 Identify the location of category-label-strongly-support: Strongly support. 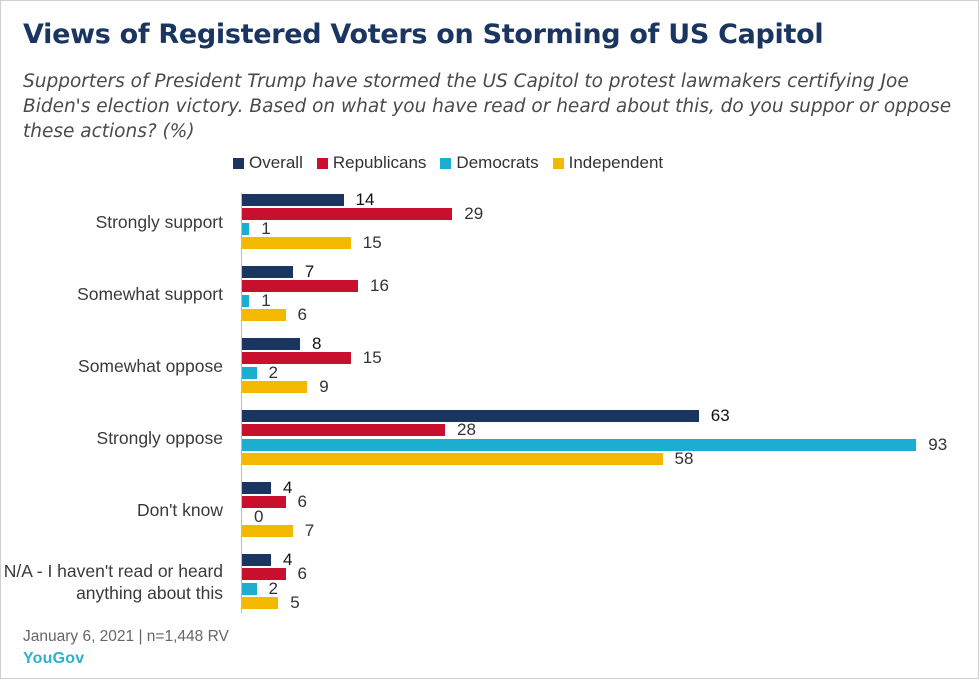
(159, 221).